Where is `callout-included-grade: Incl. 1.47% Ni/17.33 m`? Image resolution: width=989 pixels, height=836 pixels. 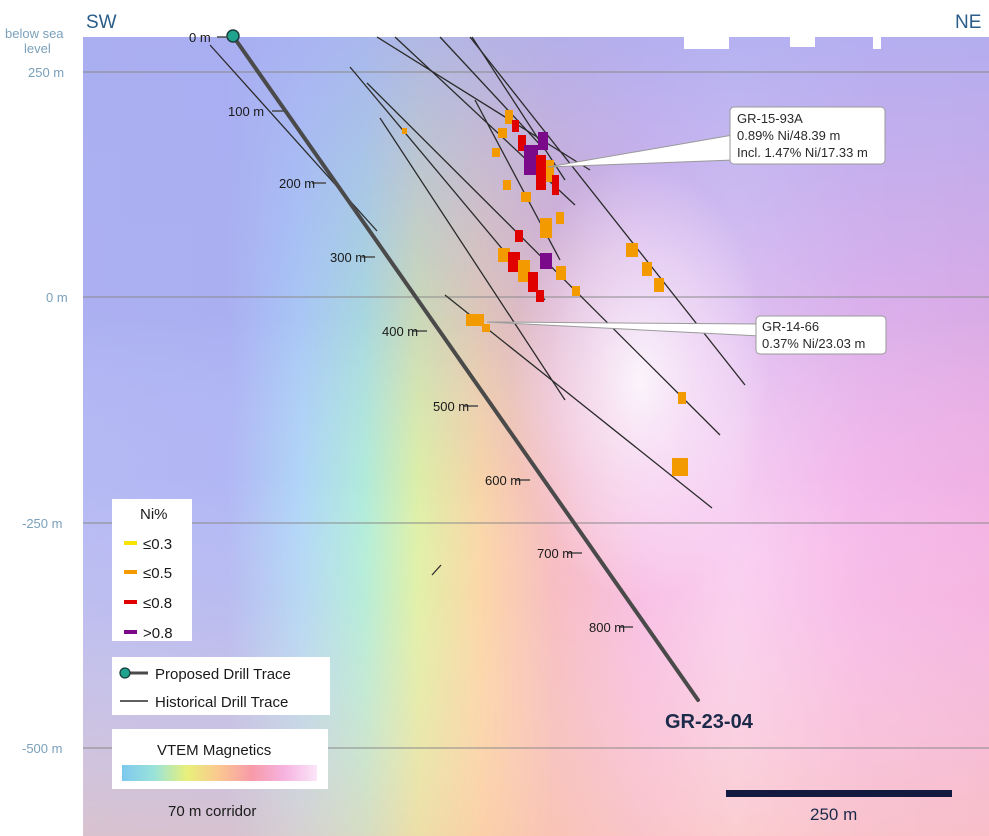
callout-included-grade: Incl. 1.47% Ni/17.33 m is located at coordinates (802, 152).